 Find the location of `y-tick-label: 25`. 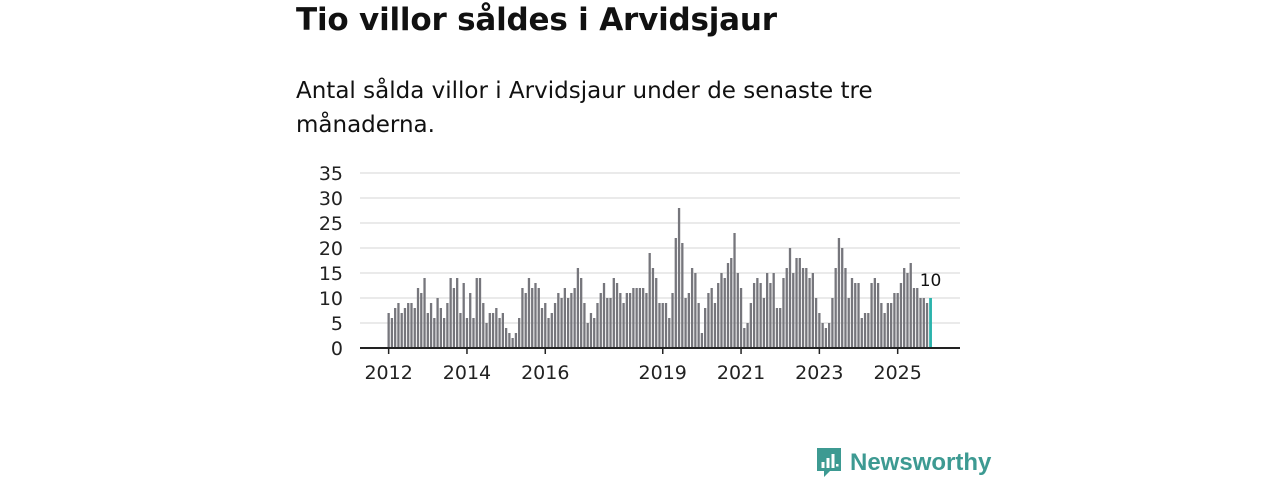

y-tick-label: 25 is located at coordinates (331, 224).